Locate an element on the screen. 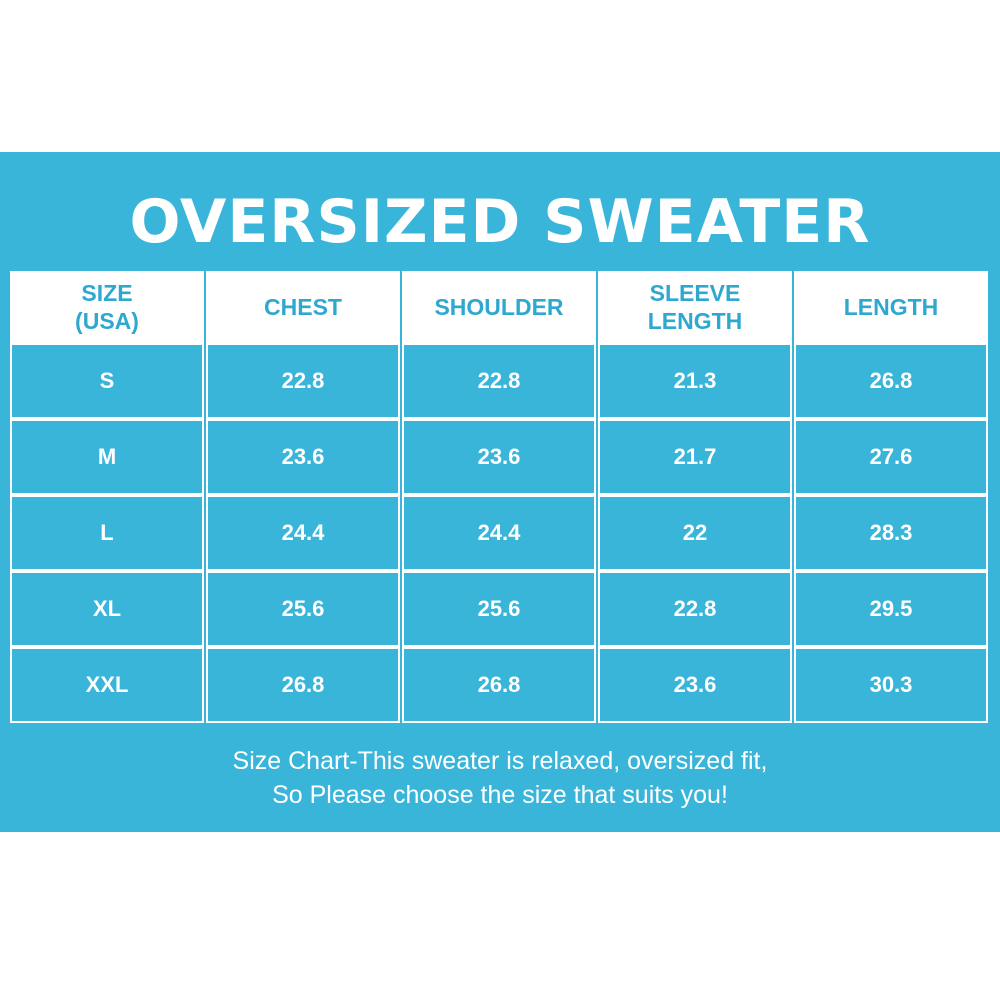 Image resolution: width=1000 pixels, height=1000 pixels. table-cell: 27.6 is located at coordinates (891, 457).